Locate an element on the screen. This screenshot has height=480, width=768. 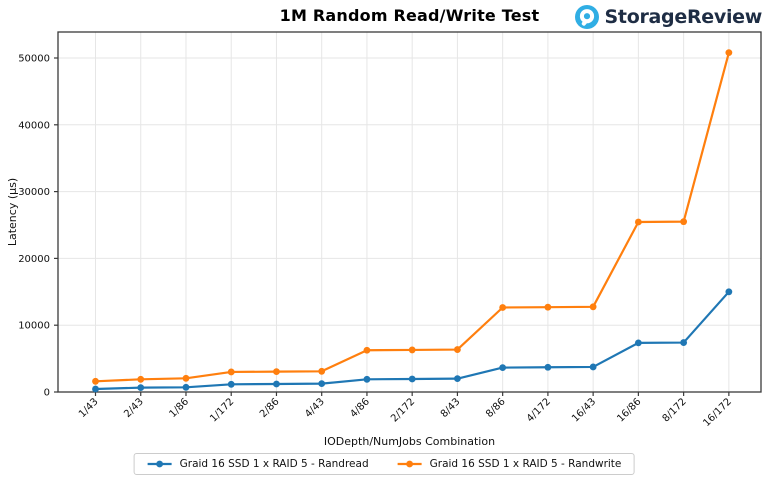
legend-label: Graid 16 SSD 1 x RAID 5 - Randread is located at coordinates (274, 464).